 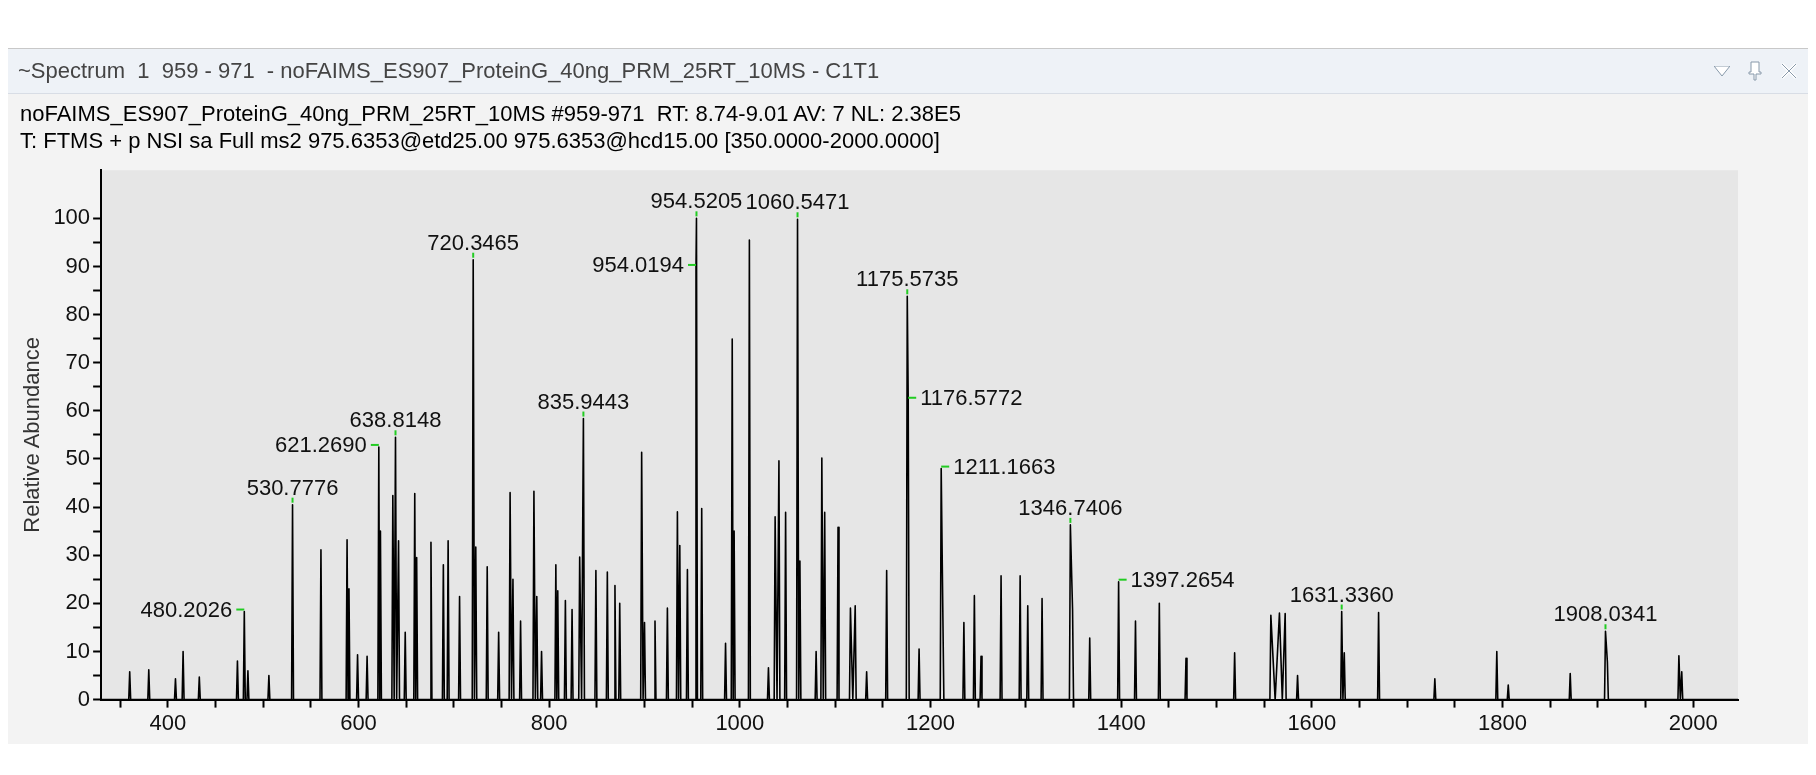 What do you see at coordinates (491, 113) in the screenshot?
I see `chart-subtitle: noFAIMS_ES907_ProteinG_40ng_PRM_25RT_10MS #959-971 RT: 8.74-9.01 AV: 7 NL: 2.38E5` at bounding box center [491, 113].